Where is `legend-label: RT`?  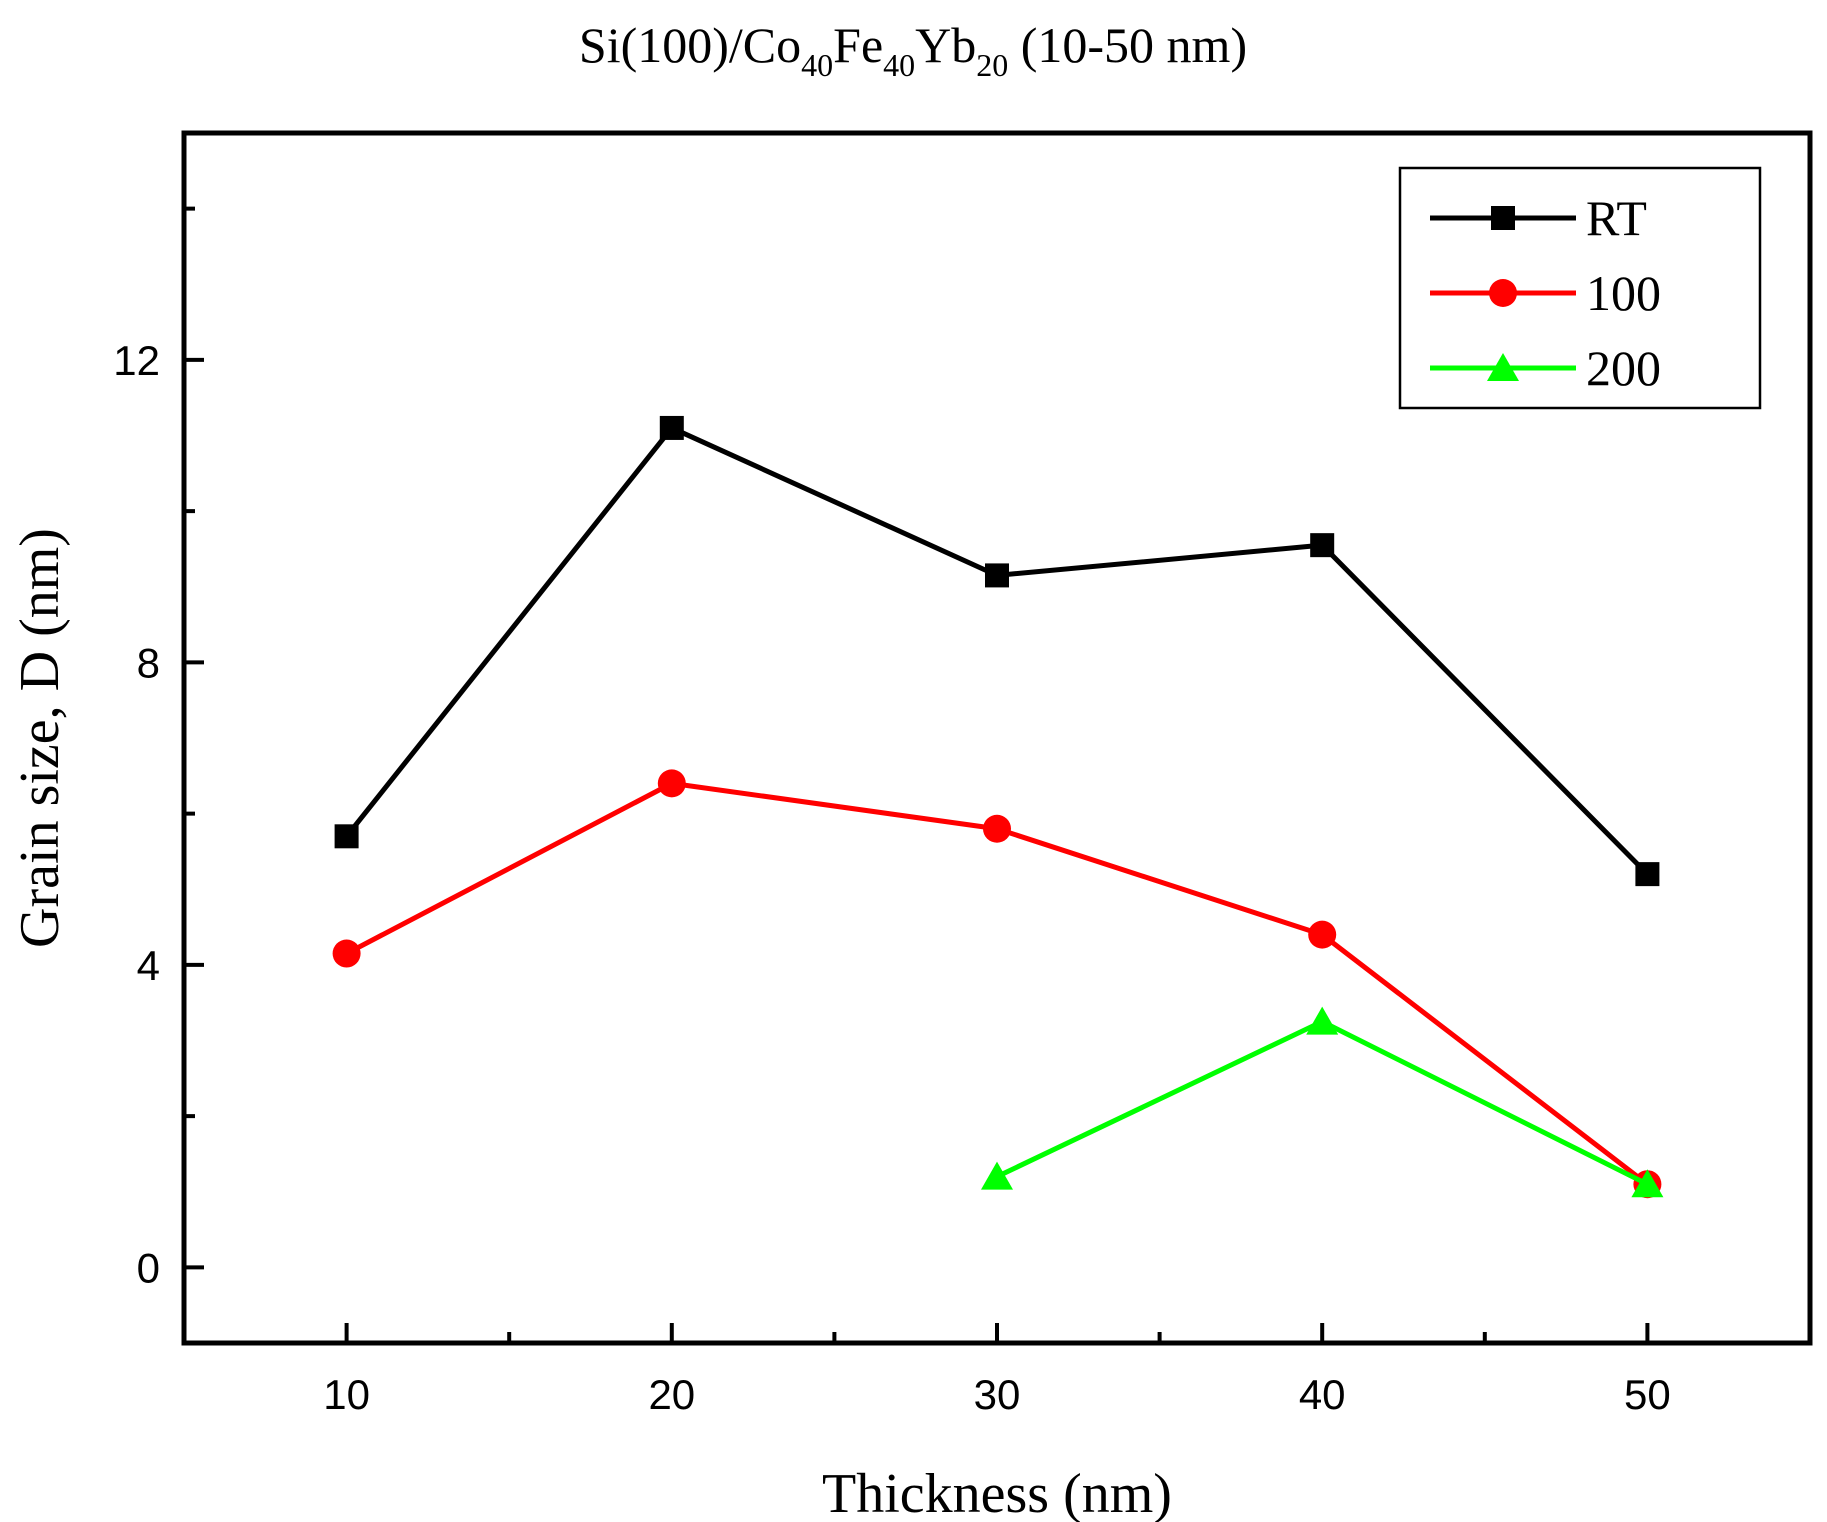
legend-label: RT is located at coordinates (1616, 218).